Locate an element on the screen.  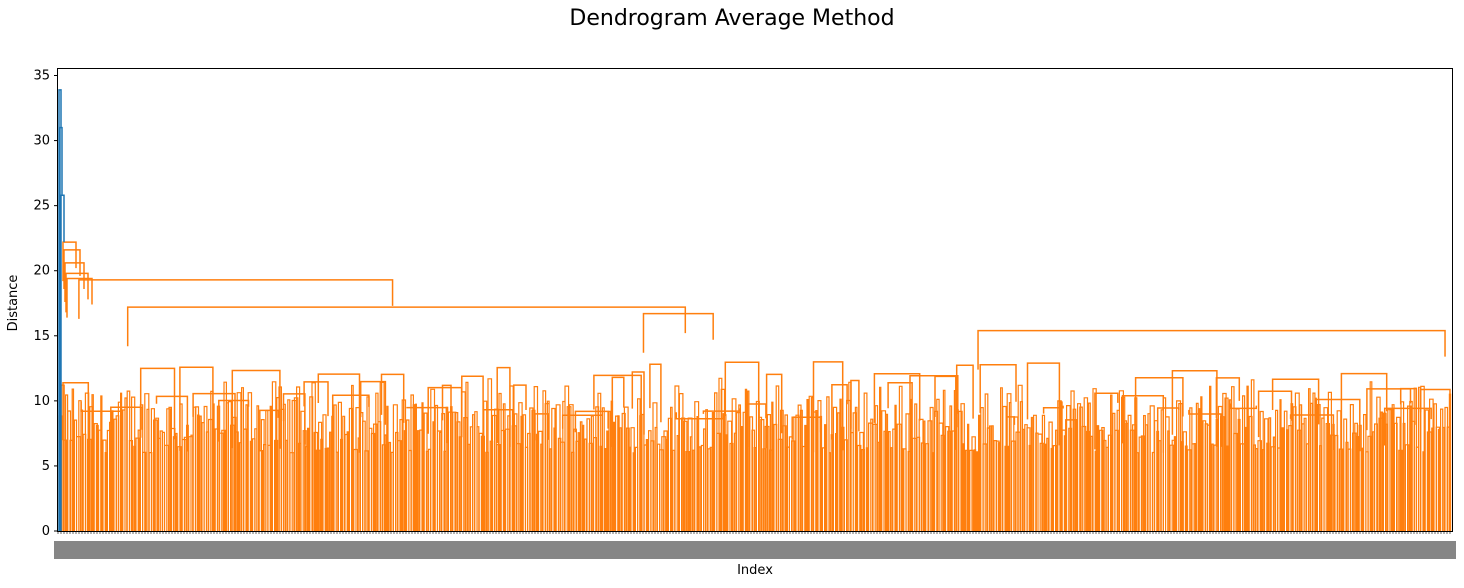
y-tick-label: 0 is located at coordinates (46, 531).